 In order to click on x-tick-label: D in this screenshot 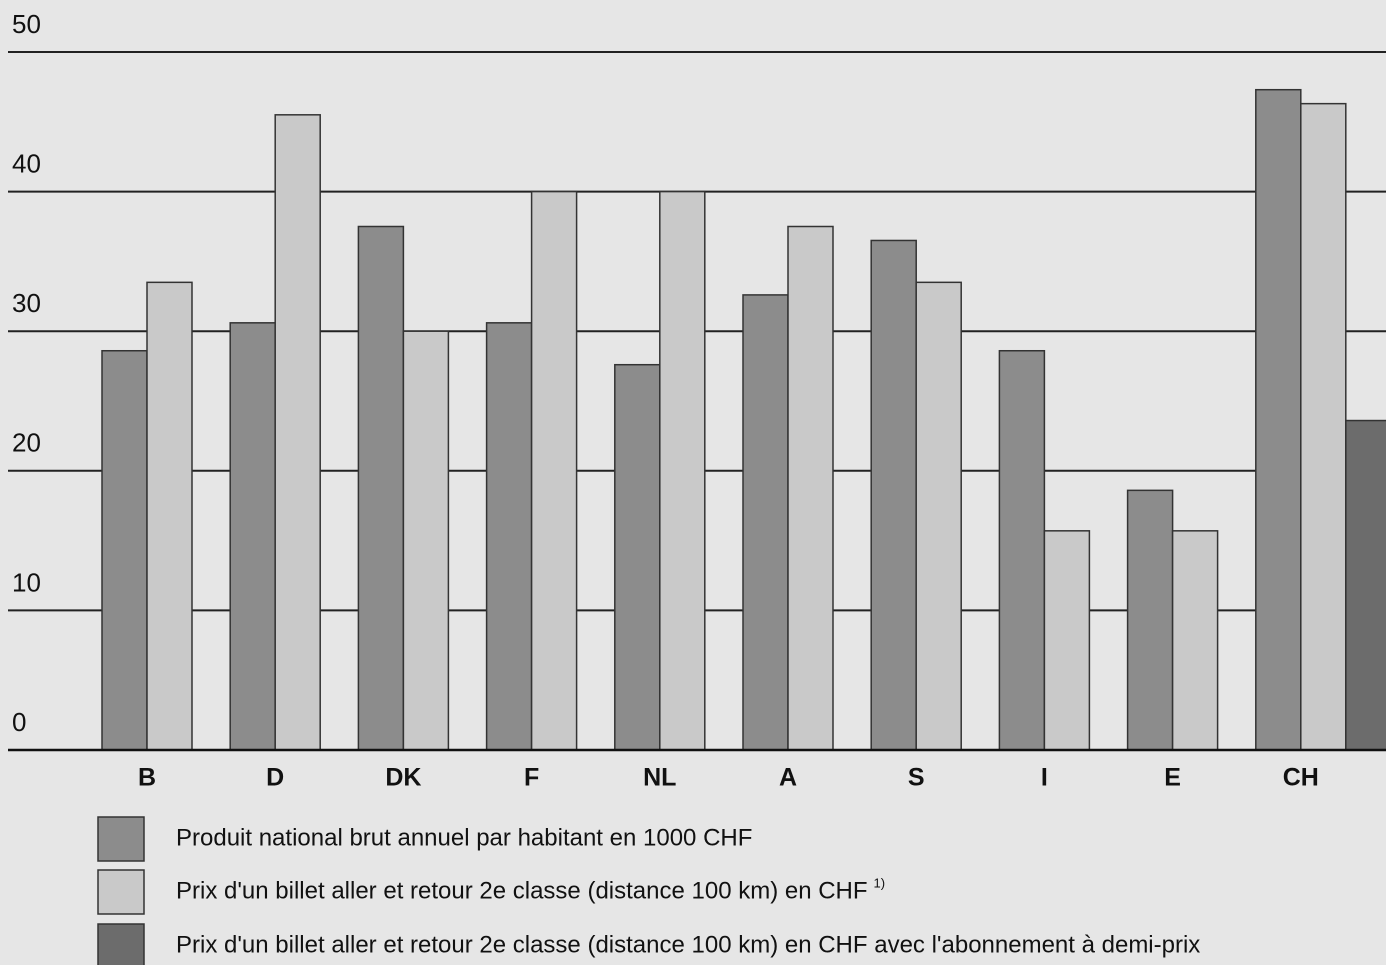, I will do `click(275, 778)`.